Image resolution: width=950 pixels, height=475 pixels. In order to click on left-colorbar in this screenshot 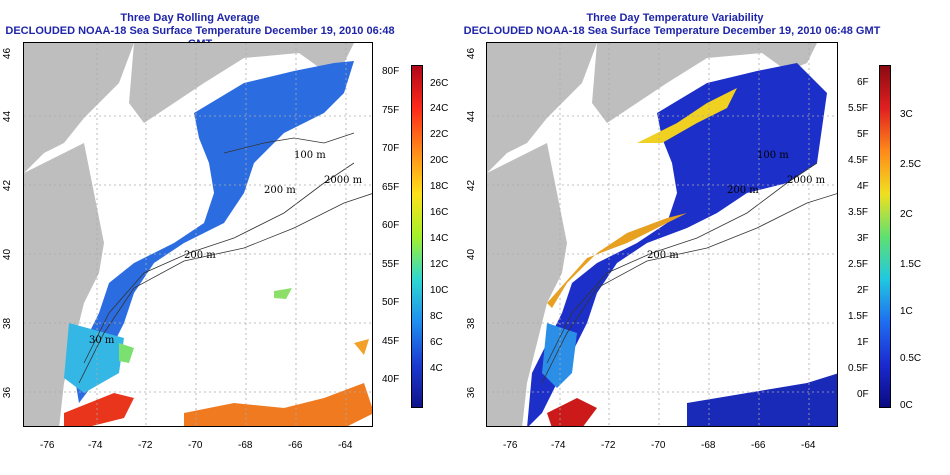, I will do `click(417, 236)`.